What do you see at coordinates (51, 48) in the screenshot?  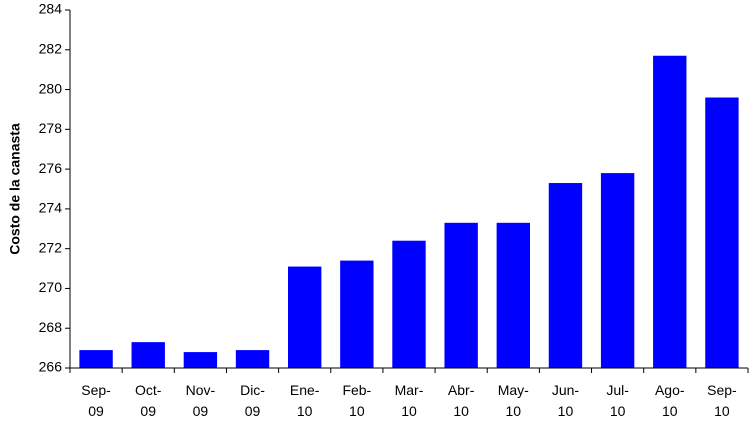 I see `y-tick-label: 282` at bounding box center [51, 48].